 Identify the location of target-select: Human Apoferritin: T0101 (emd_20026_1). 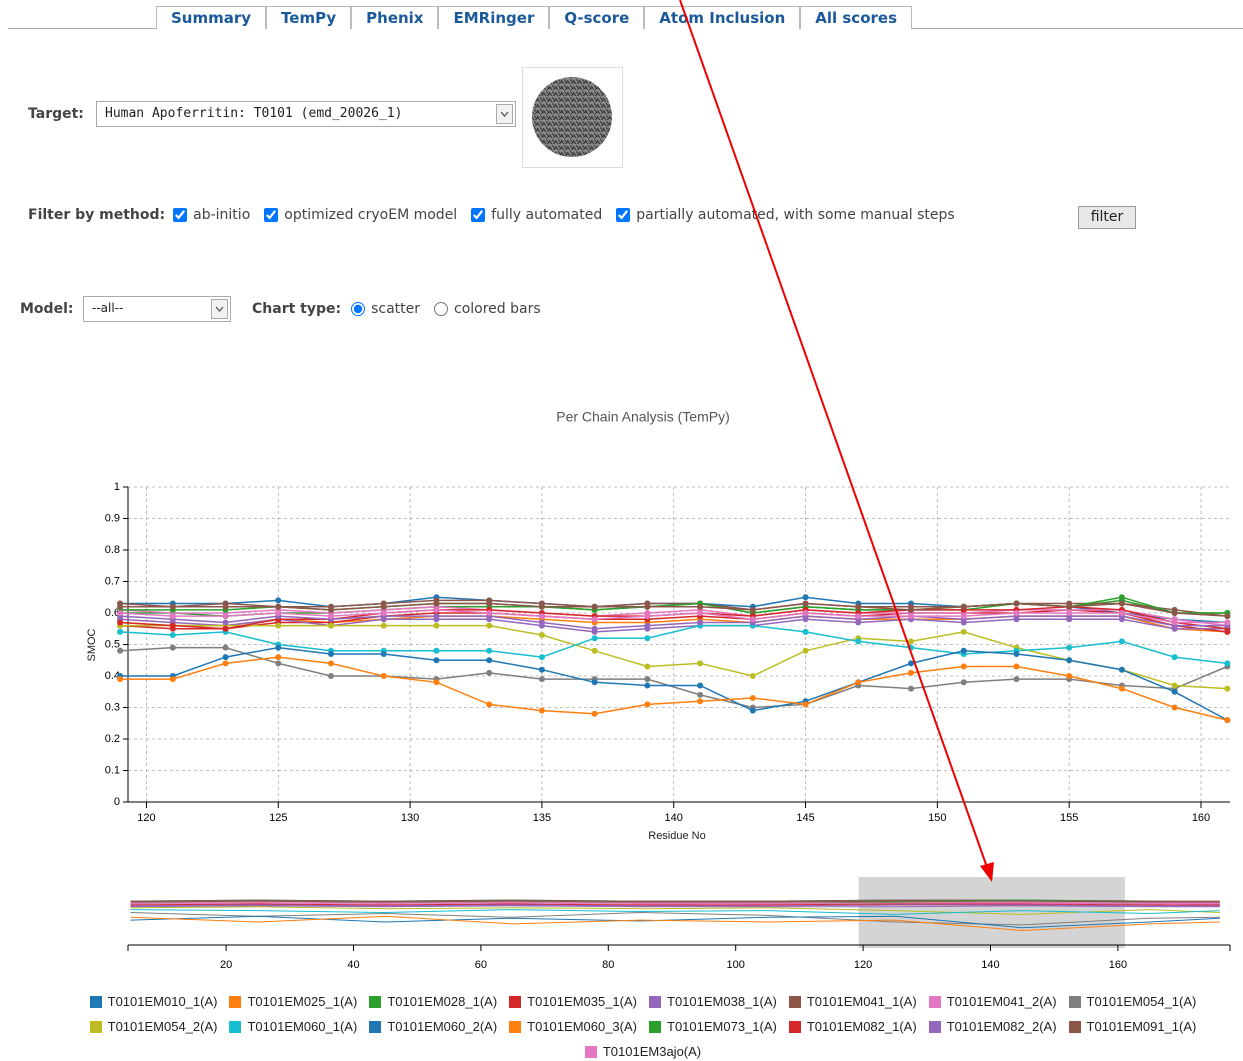
(306, 114).